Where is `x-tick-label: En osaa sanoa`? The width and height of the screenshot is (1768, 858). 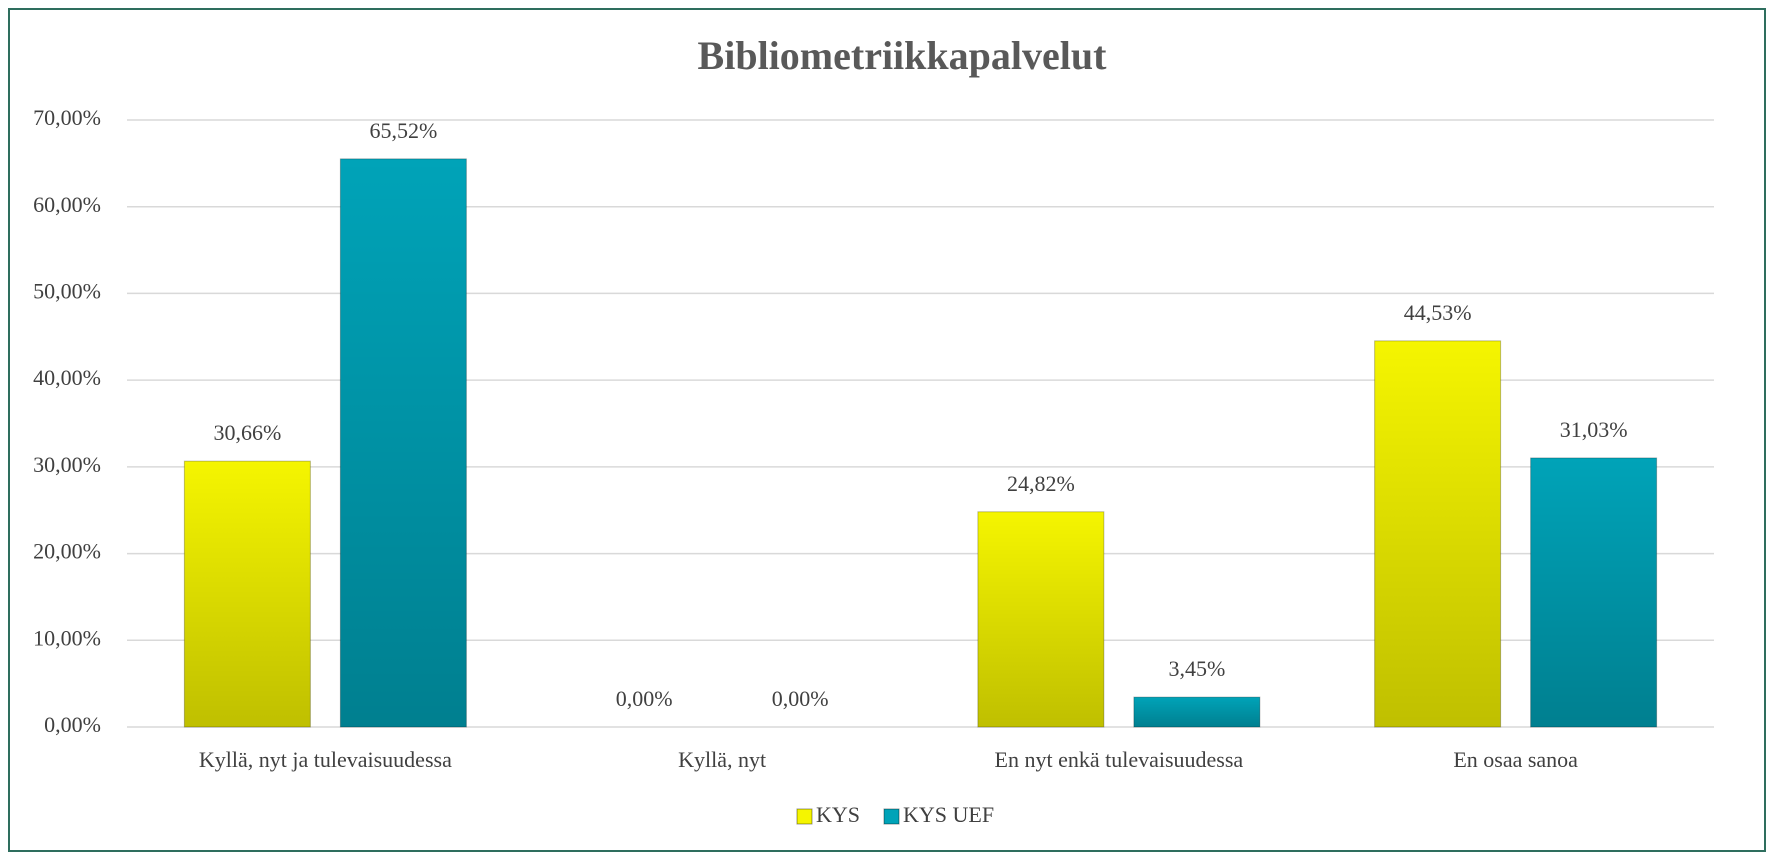
x-tick-label: En osaa sanoa is located at coordinates (1515, 759).